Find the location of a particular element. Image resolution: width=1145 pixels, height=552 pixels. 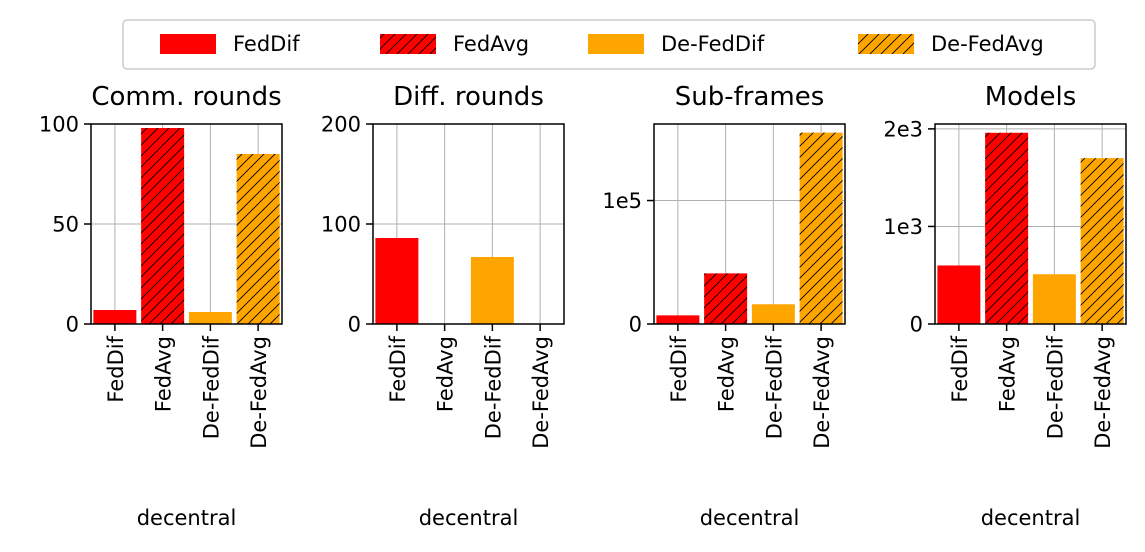

y-tick-label: 50 is located at coordinates (65, 225).